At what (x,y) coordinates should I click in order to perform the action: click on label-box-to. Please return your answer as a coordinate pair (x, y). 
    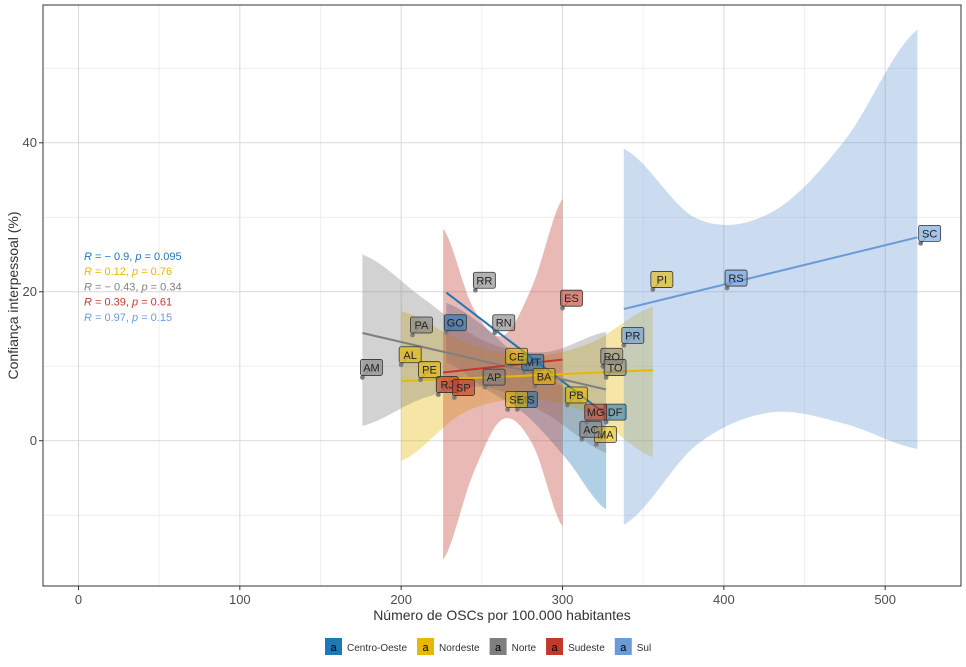
    Looking at the image, I should click on (615, 367).